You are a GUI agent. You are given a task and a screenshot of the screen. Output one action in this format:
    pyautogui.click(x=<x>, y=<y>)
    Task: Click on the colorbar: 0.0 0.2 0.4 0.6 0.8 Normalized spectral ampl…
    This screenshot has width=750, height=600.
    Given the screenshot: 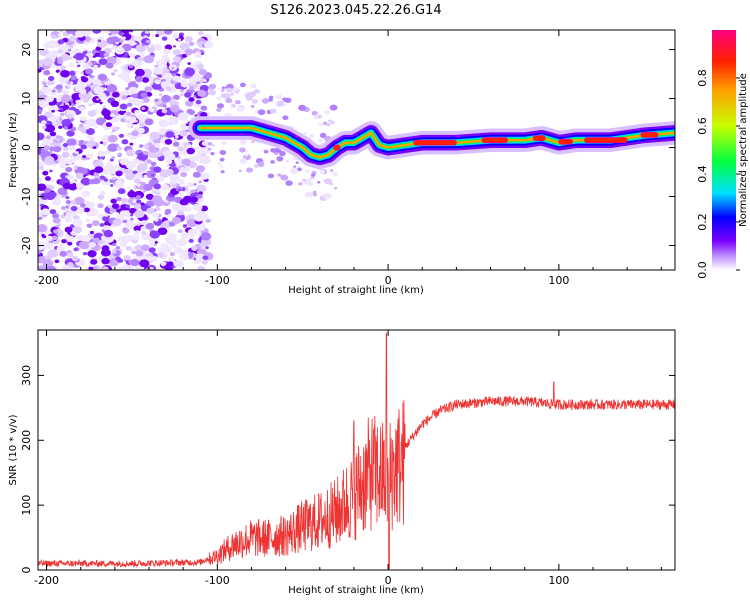 What is the action you would take?
    pyautogui.click(x=722, y=154)
    